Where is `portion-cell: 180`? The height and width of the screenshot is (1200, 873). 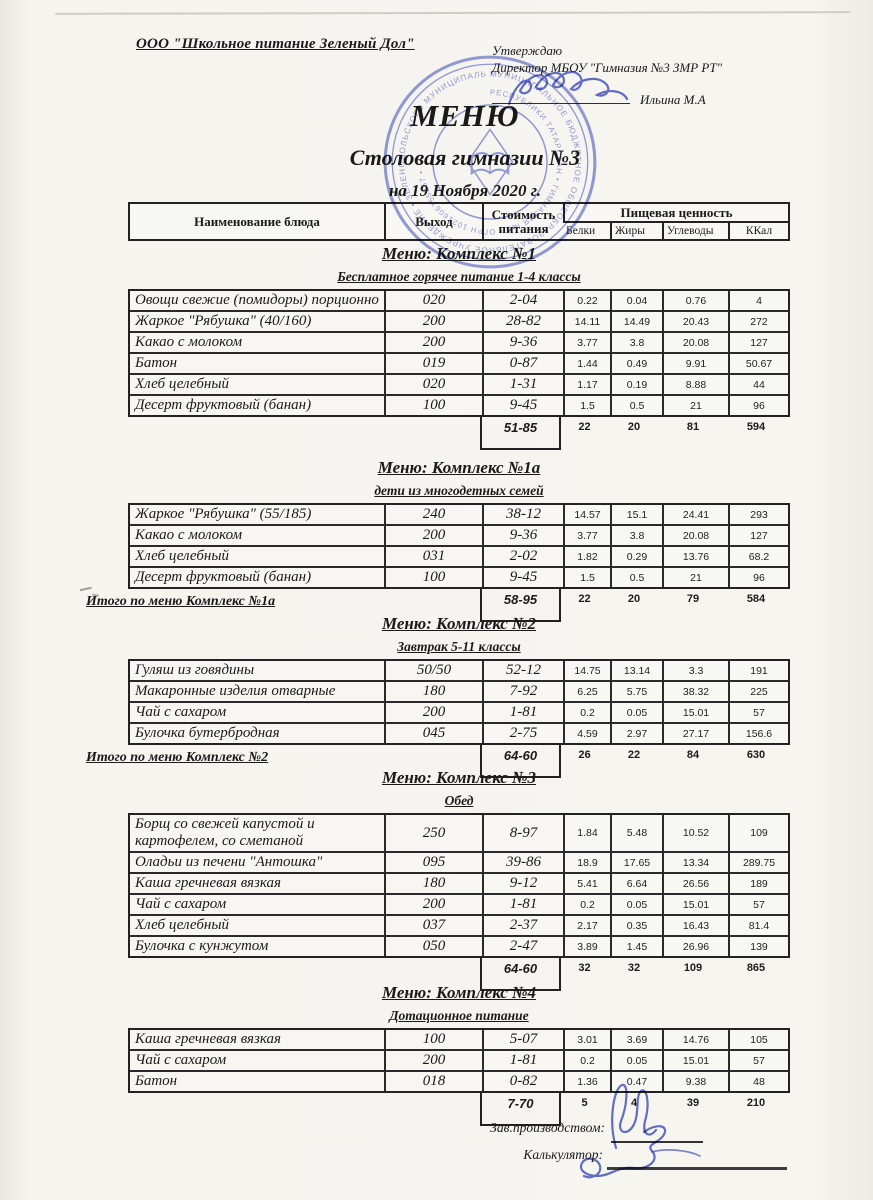 portion-cell: 180 is located at coordinates (433, 691).